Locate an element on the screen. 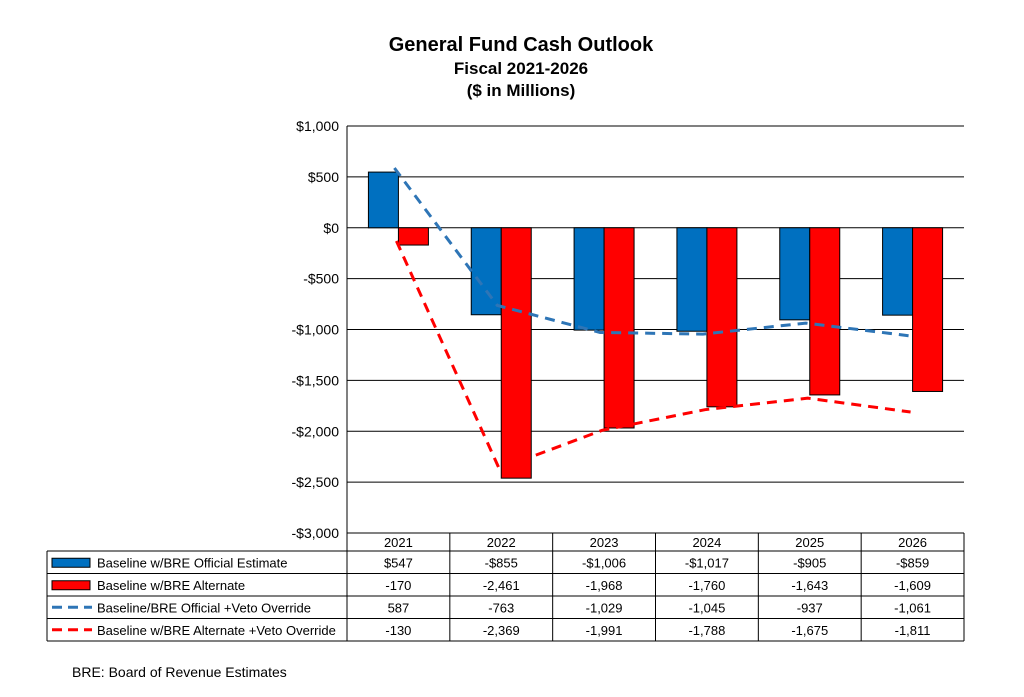  bar-official-2026 is located at coordinates (898, 271).